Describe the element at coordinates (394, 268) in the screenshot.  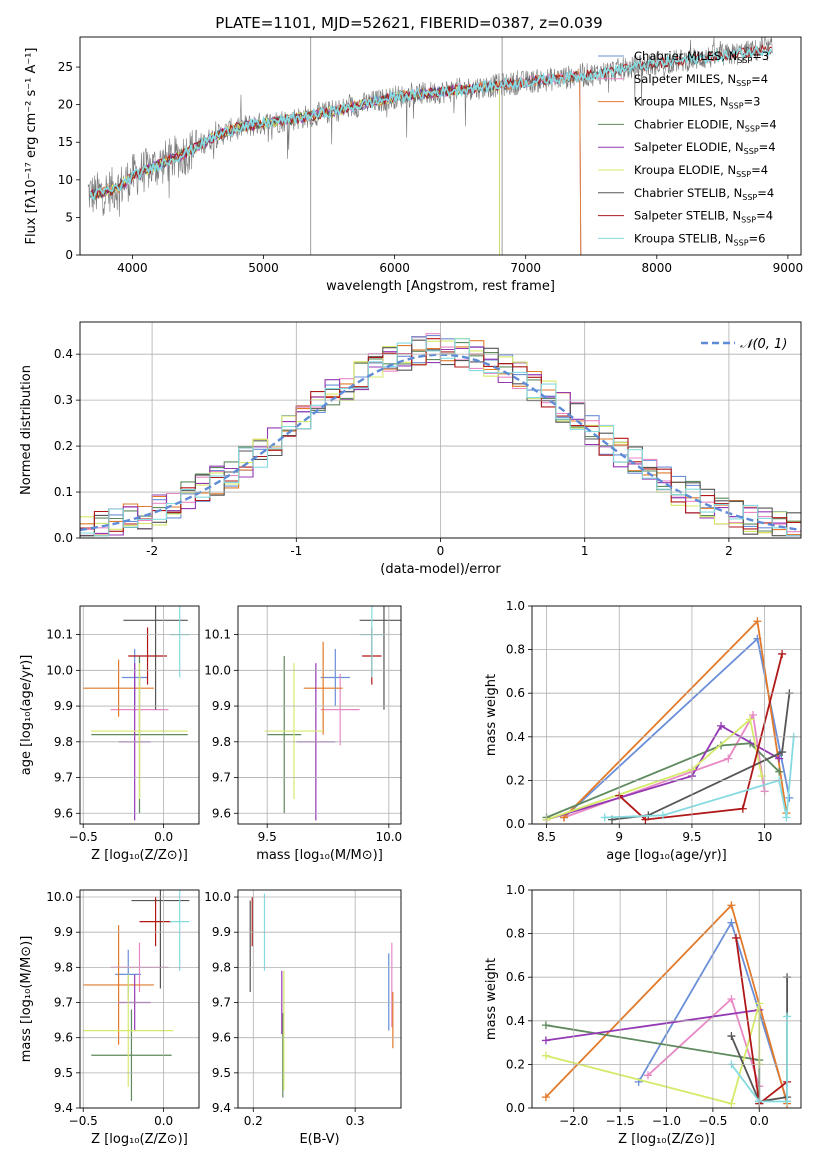
I see `xtick-label: 6000` at that location.